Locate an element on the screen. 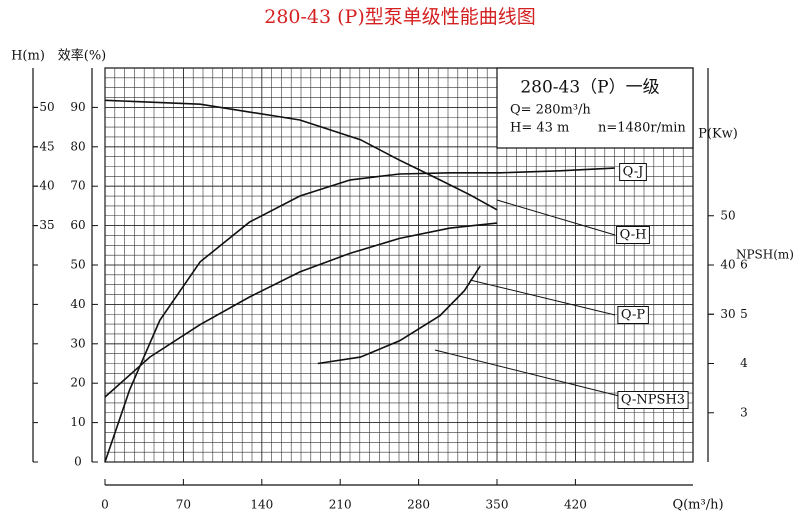  y-tick-label: 30 is located at coordinates (77, 343).